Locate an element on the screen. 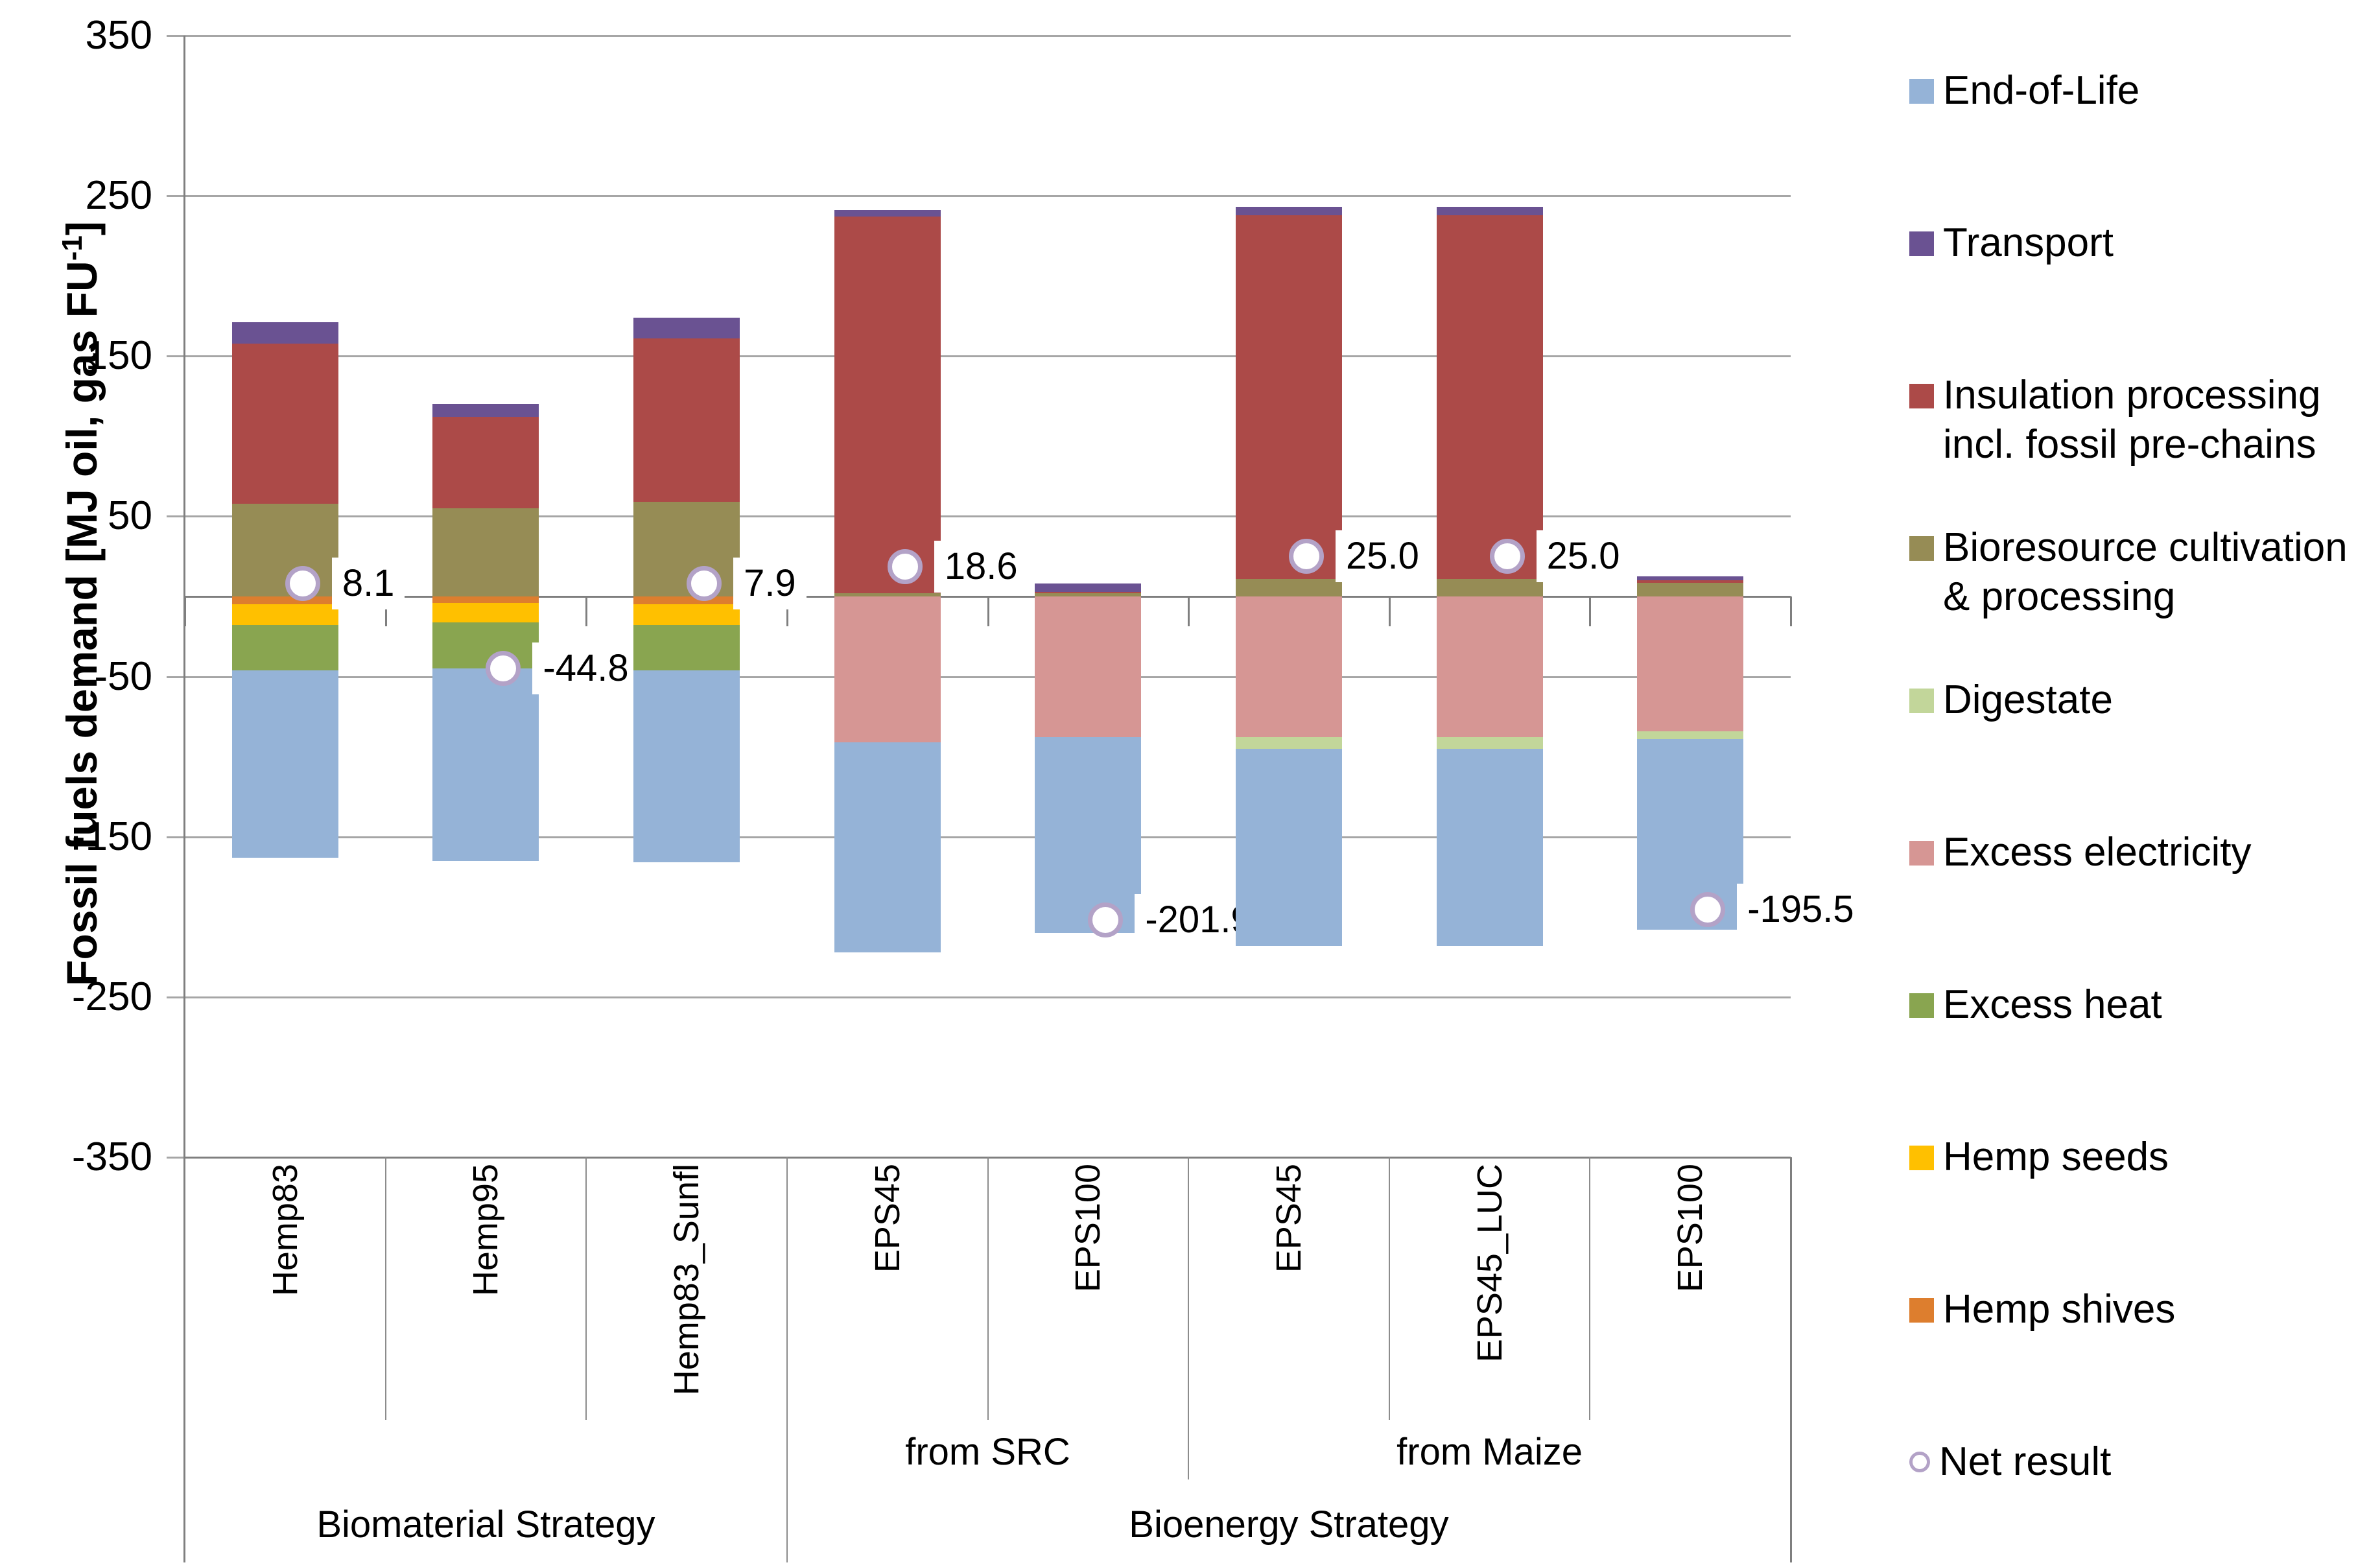 This screenshot has width=2380, height=1567. legend-label: End-of-Life is located at coordinates (2041, 90).